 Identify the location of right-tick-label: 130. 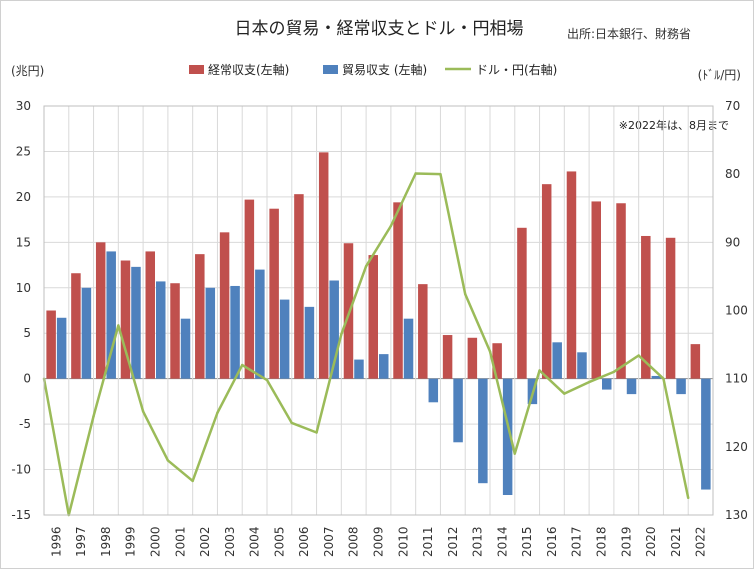
(736, 515).